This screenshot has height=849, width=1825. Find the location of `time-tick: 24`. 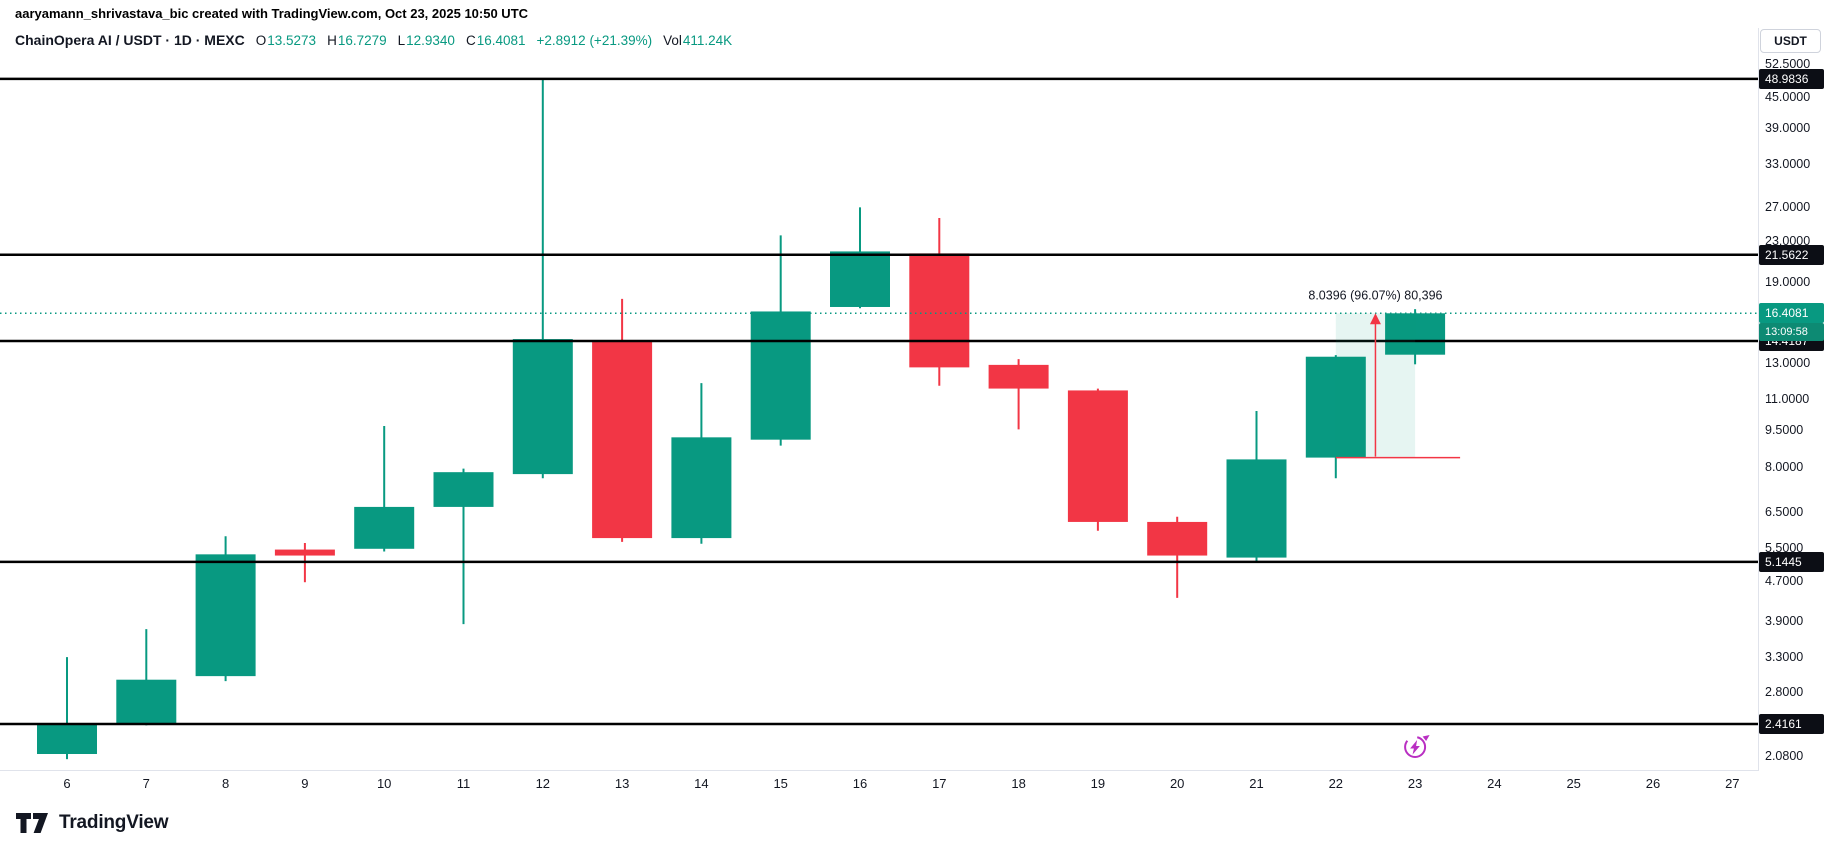

time-tick: 24 is located at coordinates (1494, 783).